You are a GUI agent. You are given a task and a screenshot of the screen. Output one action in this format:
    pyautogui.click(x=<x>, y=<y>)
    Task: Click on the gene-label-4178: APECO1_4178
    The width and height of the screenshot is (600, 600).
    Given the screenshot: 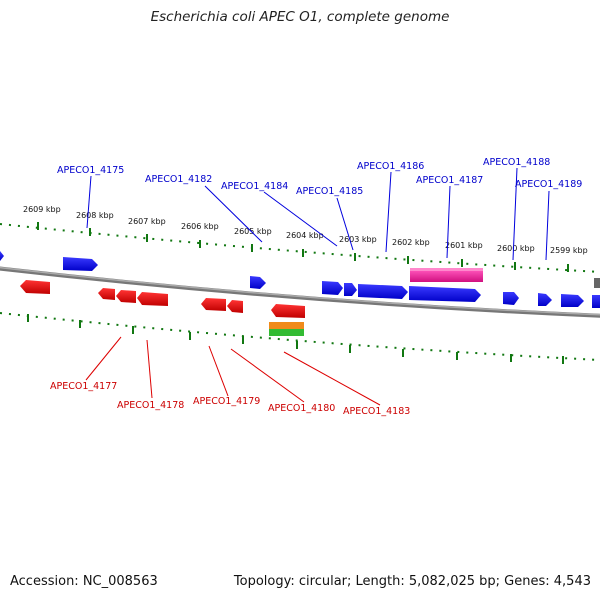 What is the action you would take?
    pyautogui.click(x=150, y=405)
    